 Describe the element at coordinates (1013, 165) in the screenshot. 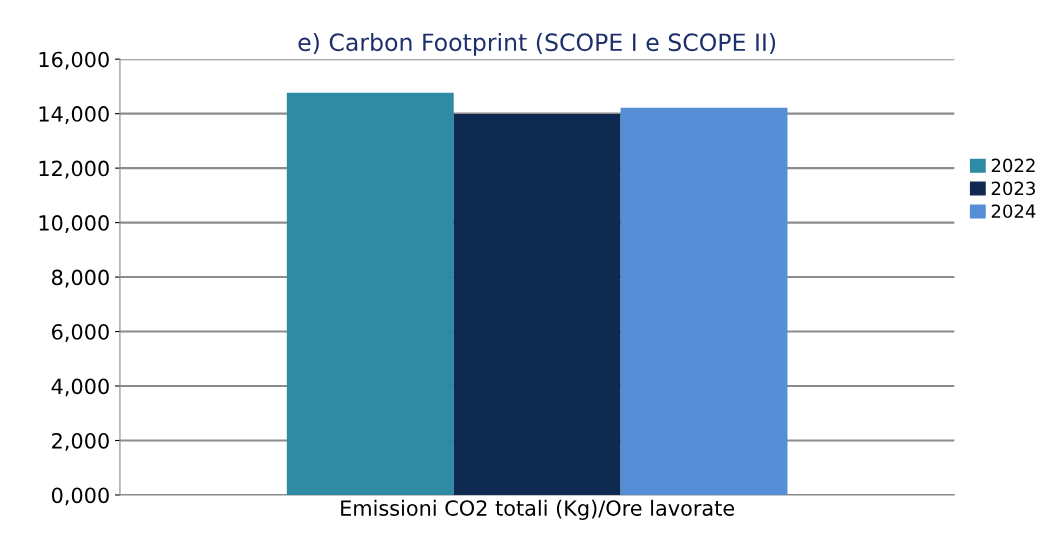

I see `legend-label: 2022` at that location.